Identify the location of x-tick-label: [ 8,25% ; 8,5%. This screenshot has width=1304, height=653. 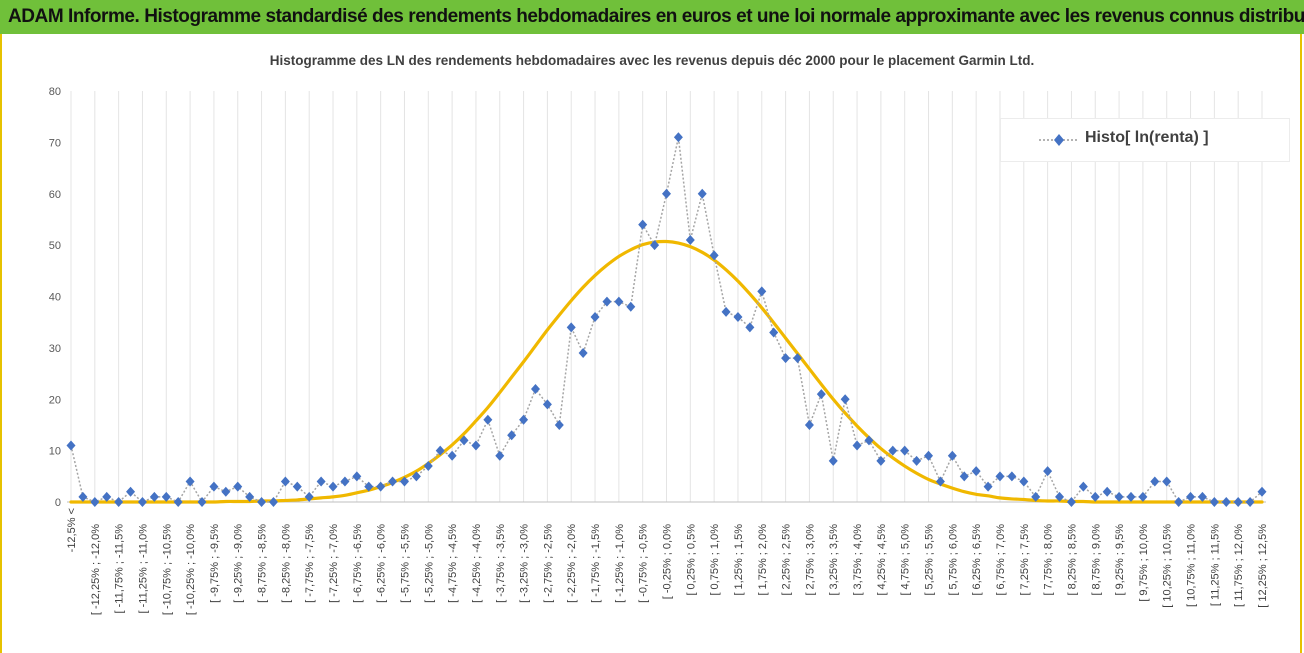
(1072, 560).